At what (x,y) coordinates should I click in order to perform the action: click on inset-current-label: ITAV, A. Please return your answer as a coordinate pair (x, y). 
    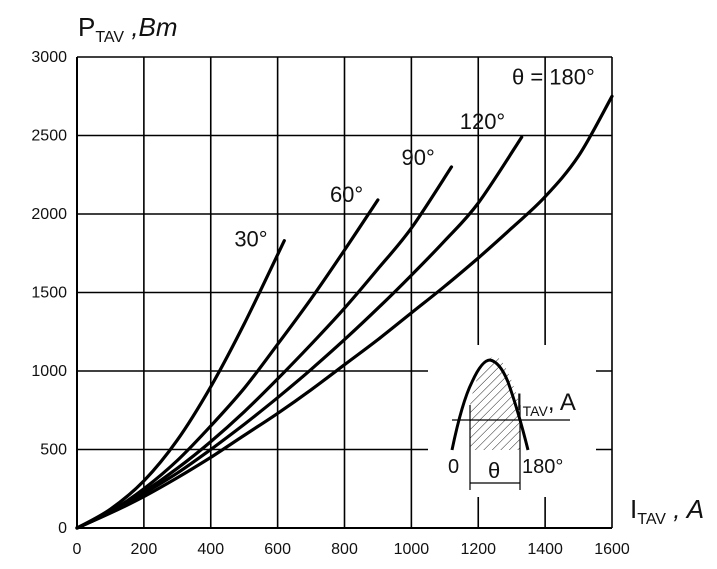
    Looking at the image, I should click on (546, 404).